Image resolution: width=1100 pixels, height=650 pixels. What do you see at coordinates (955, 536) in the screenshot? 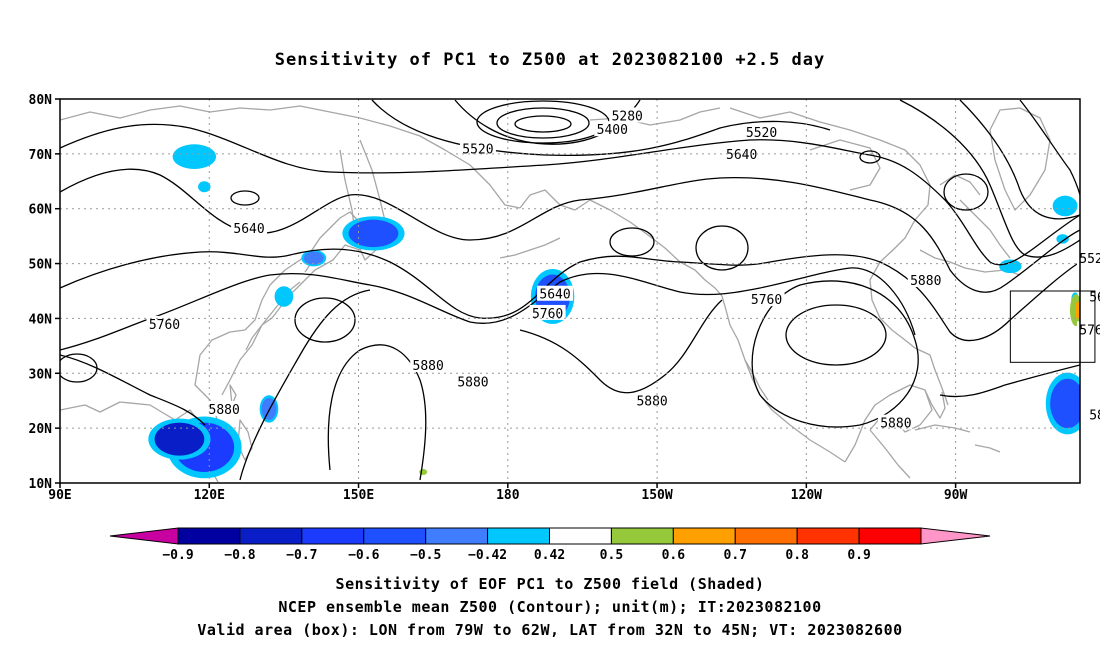
I see `colorbar-max-arrow` at bounding box center [955, 536].